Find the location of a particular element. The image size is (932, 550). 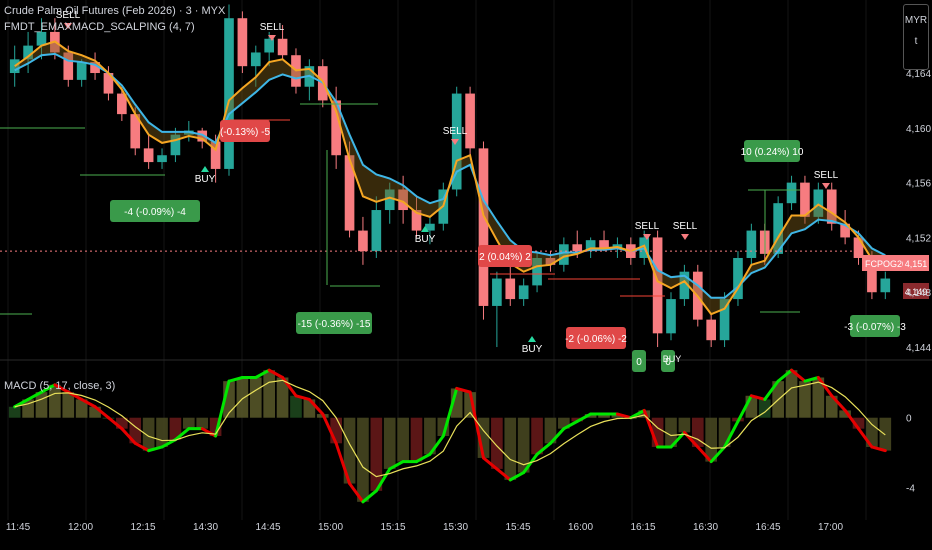

scale-box: MYR t is located at coordinates (916, 37).